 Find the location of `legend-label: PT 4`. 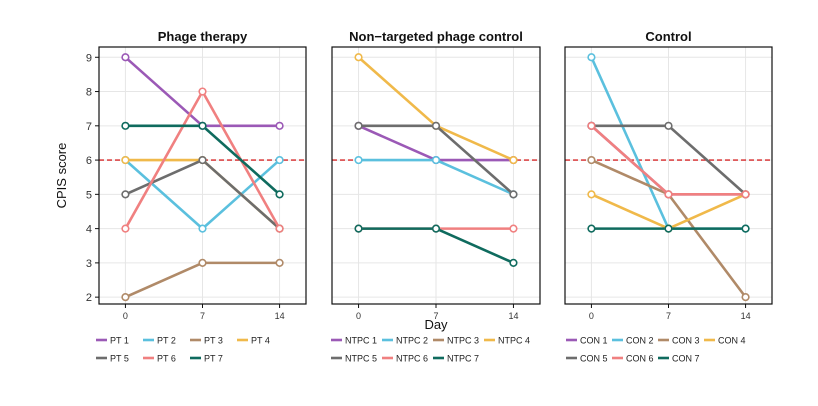

legend-label: PT 4 is located at coordinates (260, 341).